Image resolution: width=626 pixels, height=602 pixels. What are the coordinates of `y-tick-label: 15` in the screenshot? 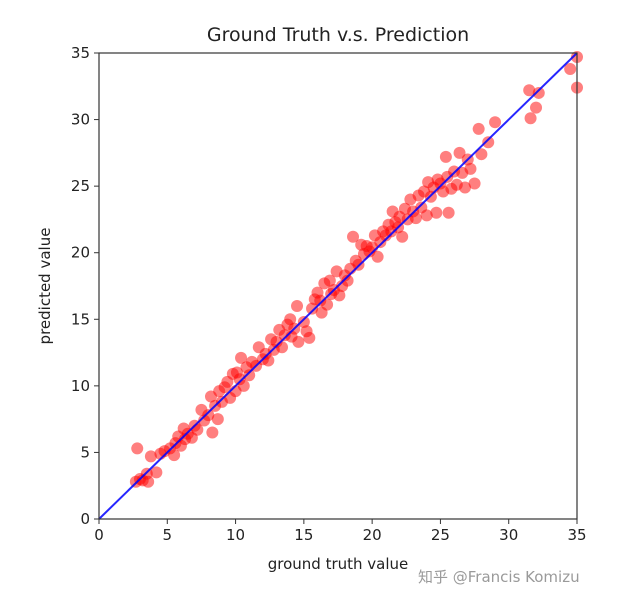 It's located at (80, 319).